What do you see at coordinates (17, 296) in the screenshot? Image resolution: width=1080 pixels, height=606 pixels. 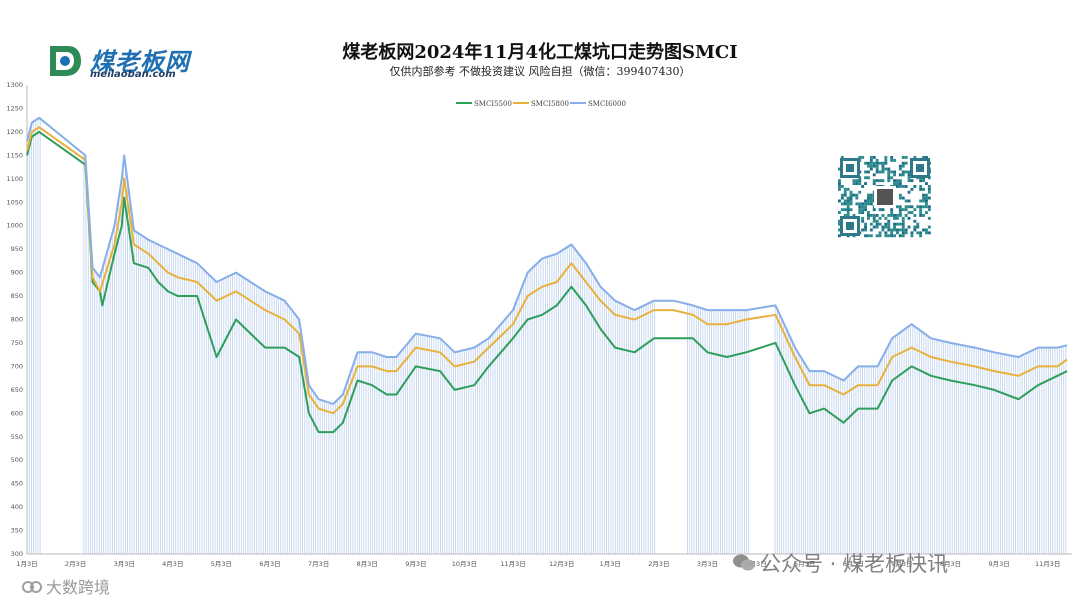 I see `y-tick-label: 850` at bounding box center [17, 296].